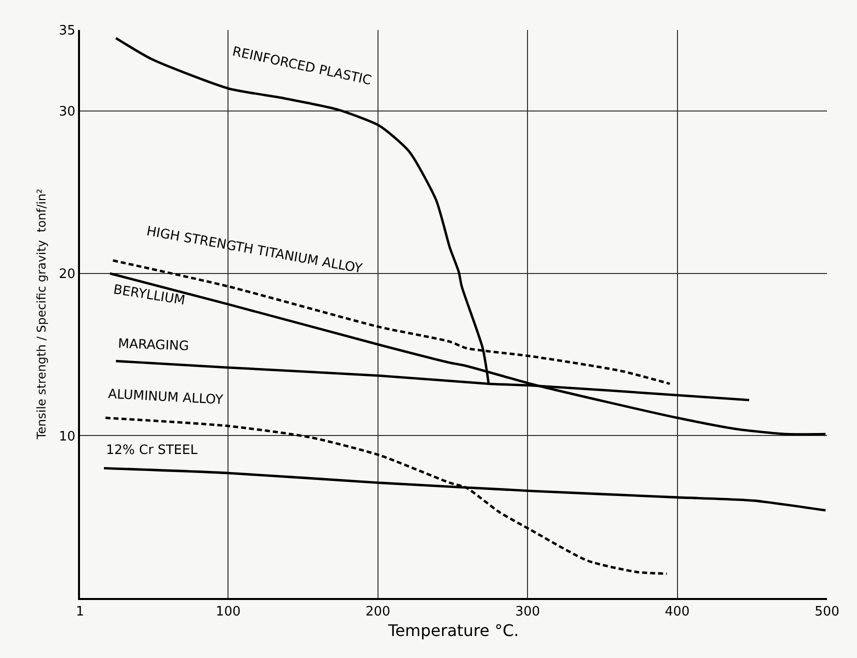 This screenshot has height=658, width=857. What do you see at coordinates (254, 250) in the screenshot?
I see `text: HIGH STRENGTH TITANIUM ALLOY` at bounding box center [254, 250].